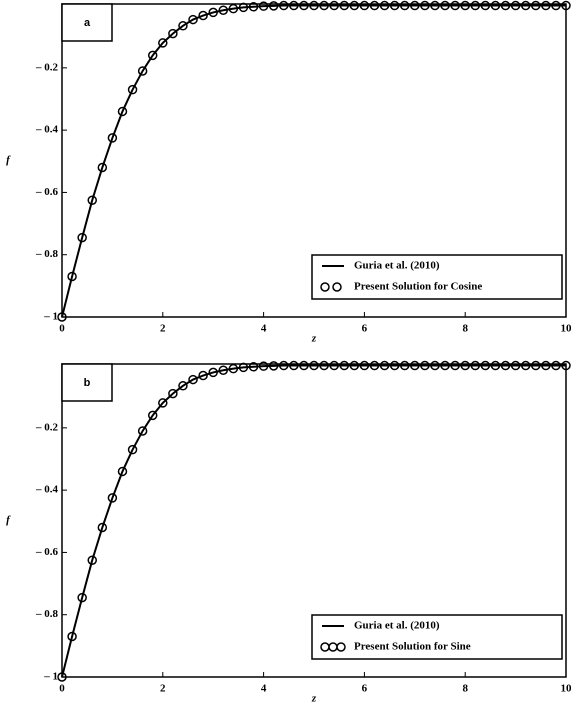 This screenshot has width=572, height=714. What do you see at coordinates (314, 339) in the screenshot?
I see `x-axis-label: z` at bounding box center [314, 339].